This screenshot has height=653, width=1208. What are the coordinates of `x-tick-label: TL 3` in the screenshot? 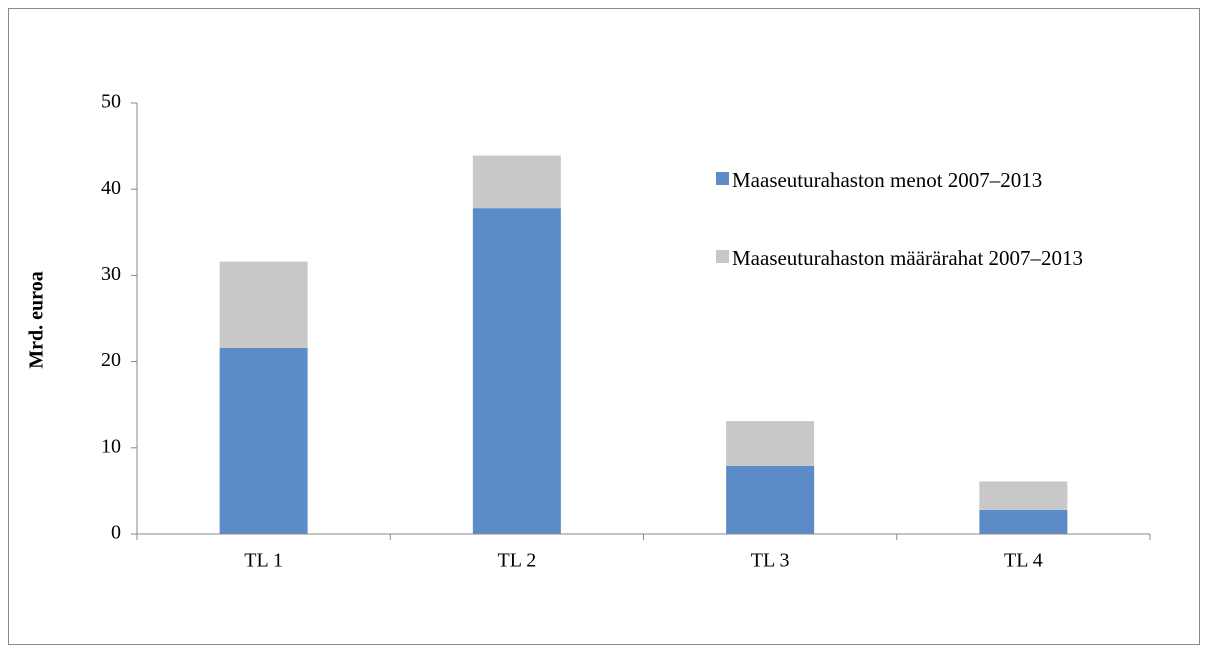 It's located at (770, 561).